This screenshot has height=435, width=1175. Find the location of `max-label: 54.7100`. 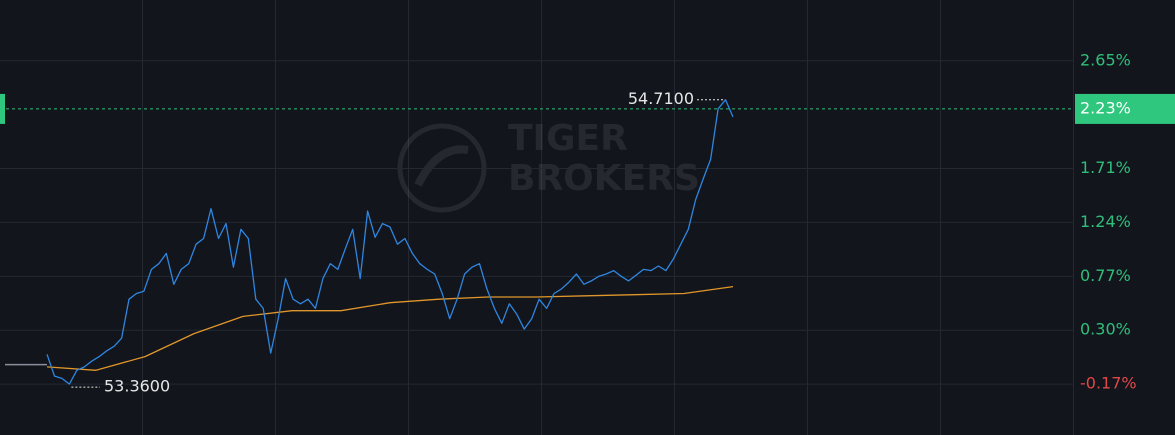

max-label: 54.7100 is located at coordinates (661, 98).